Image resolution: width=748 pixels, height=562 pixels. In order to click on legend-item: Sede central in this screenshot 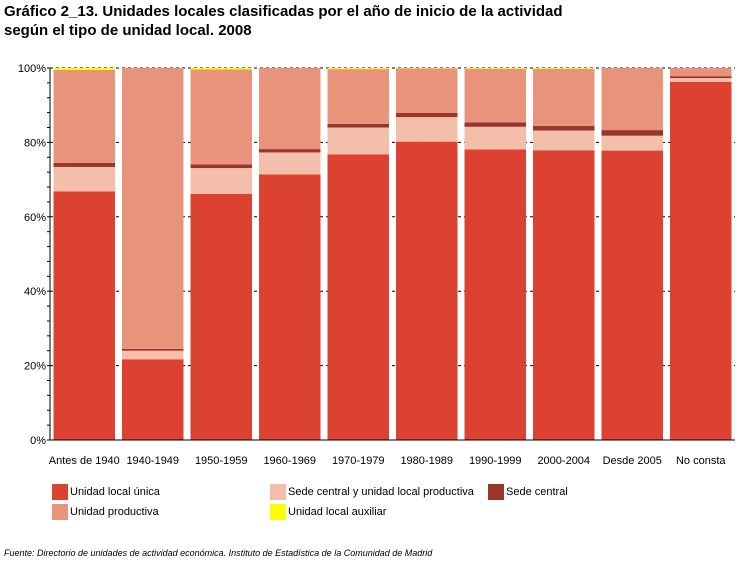, I will do `click(528, 492)`.